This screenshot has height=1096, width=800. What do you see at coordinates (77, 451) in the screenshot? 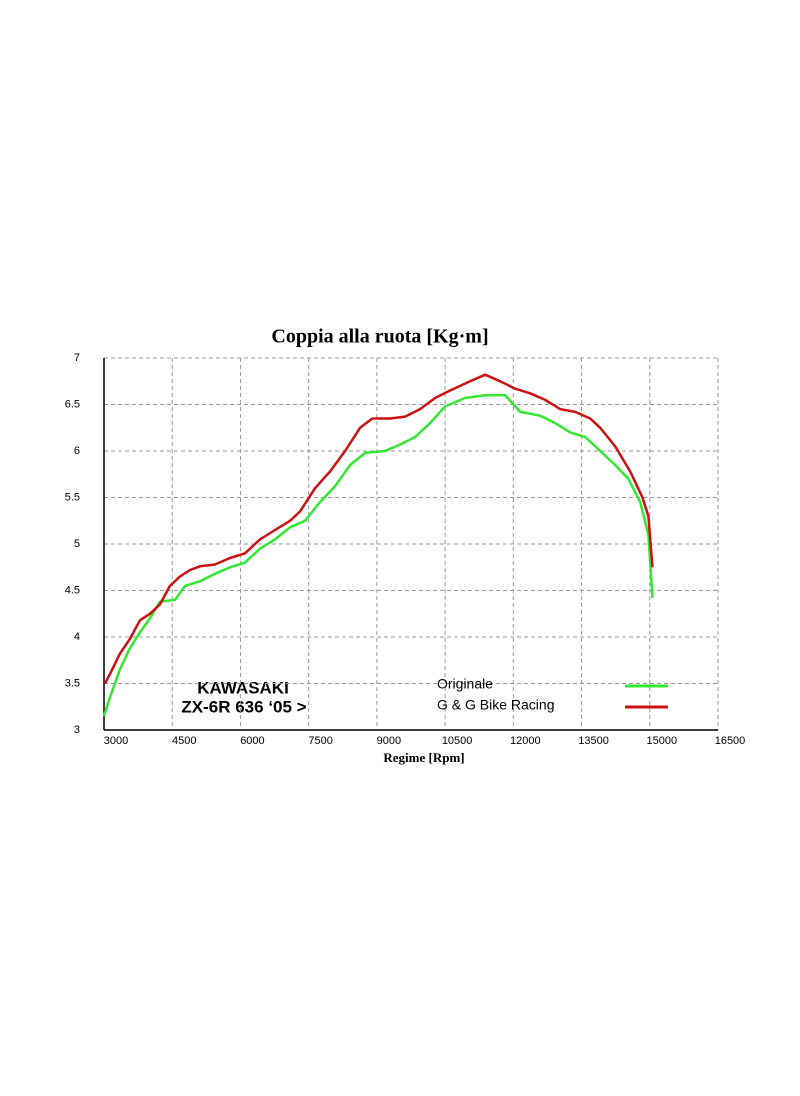
I see `y-tick-label: 6` at bounding box center [77, 451].